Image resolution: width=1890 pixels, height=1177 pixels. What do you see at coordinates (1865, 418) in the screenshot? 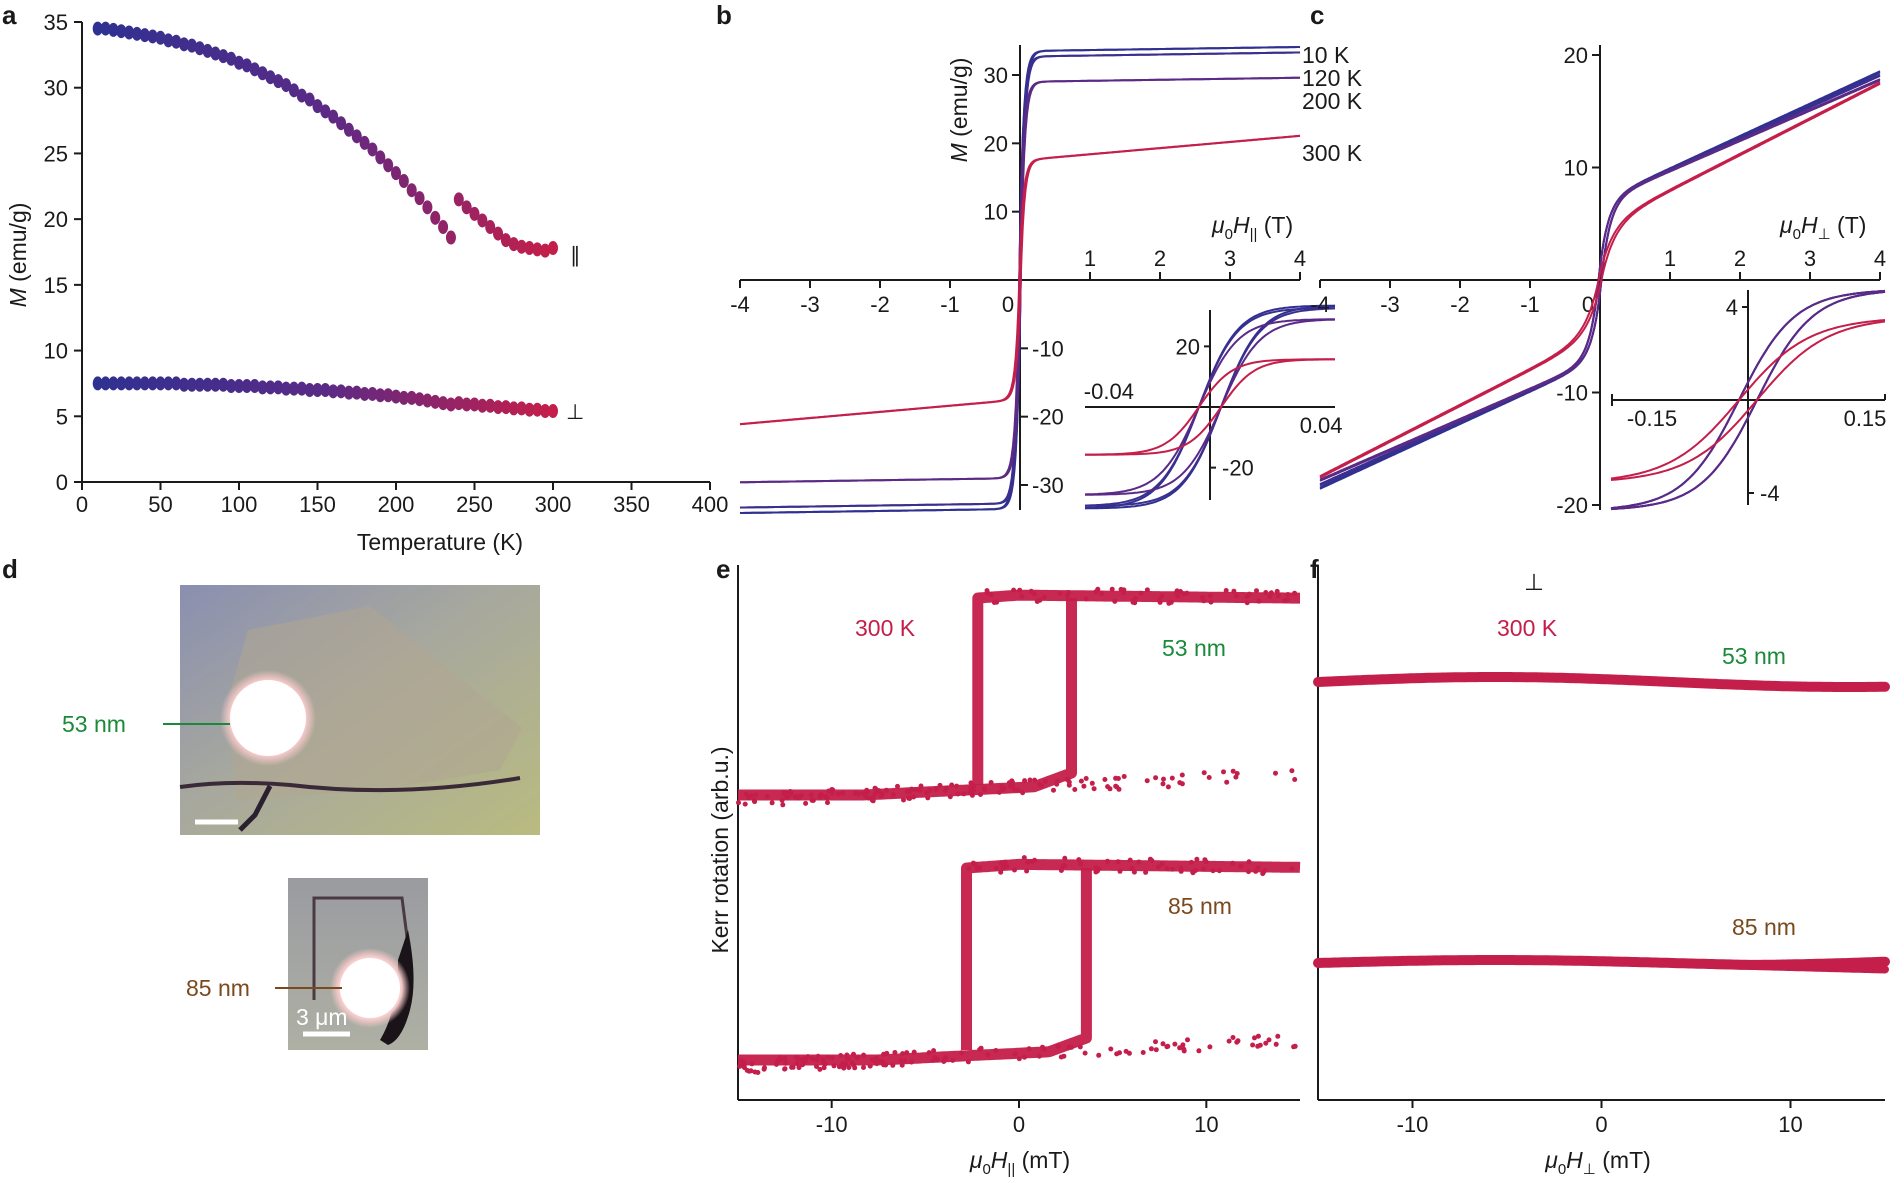
I see `chart-c-inset-xtick-label: 0.15` at bounding box center [1865, 418].